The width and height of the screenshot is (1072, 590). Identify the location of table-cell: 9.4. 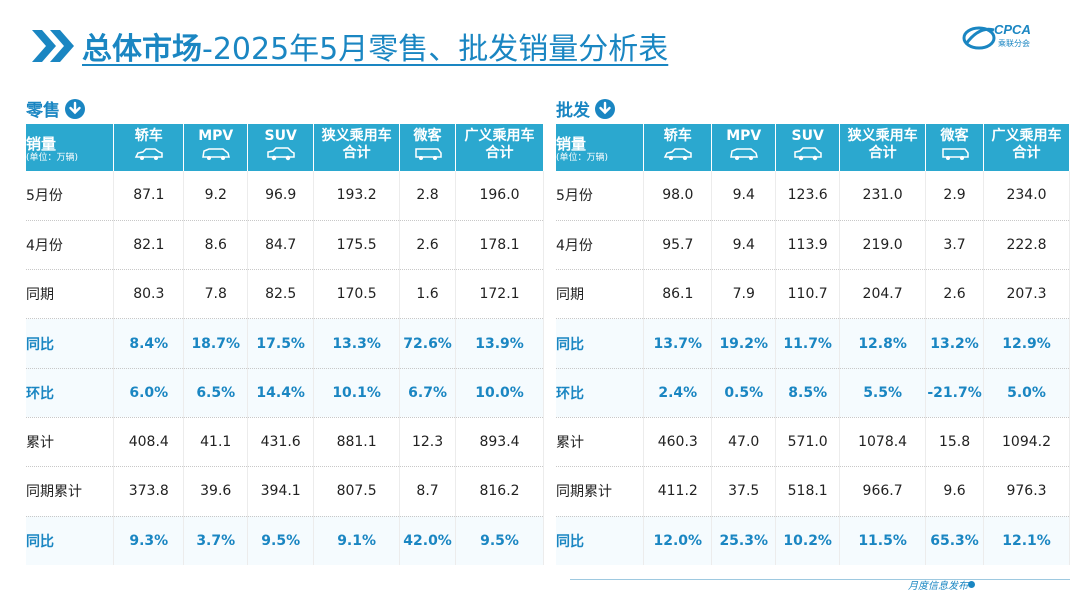
(744, 244).